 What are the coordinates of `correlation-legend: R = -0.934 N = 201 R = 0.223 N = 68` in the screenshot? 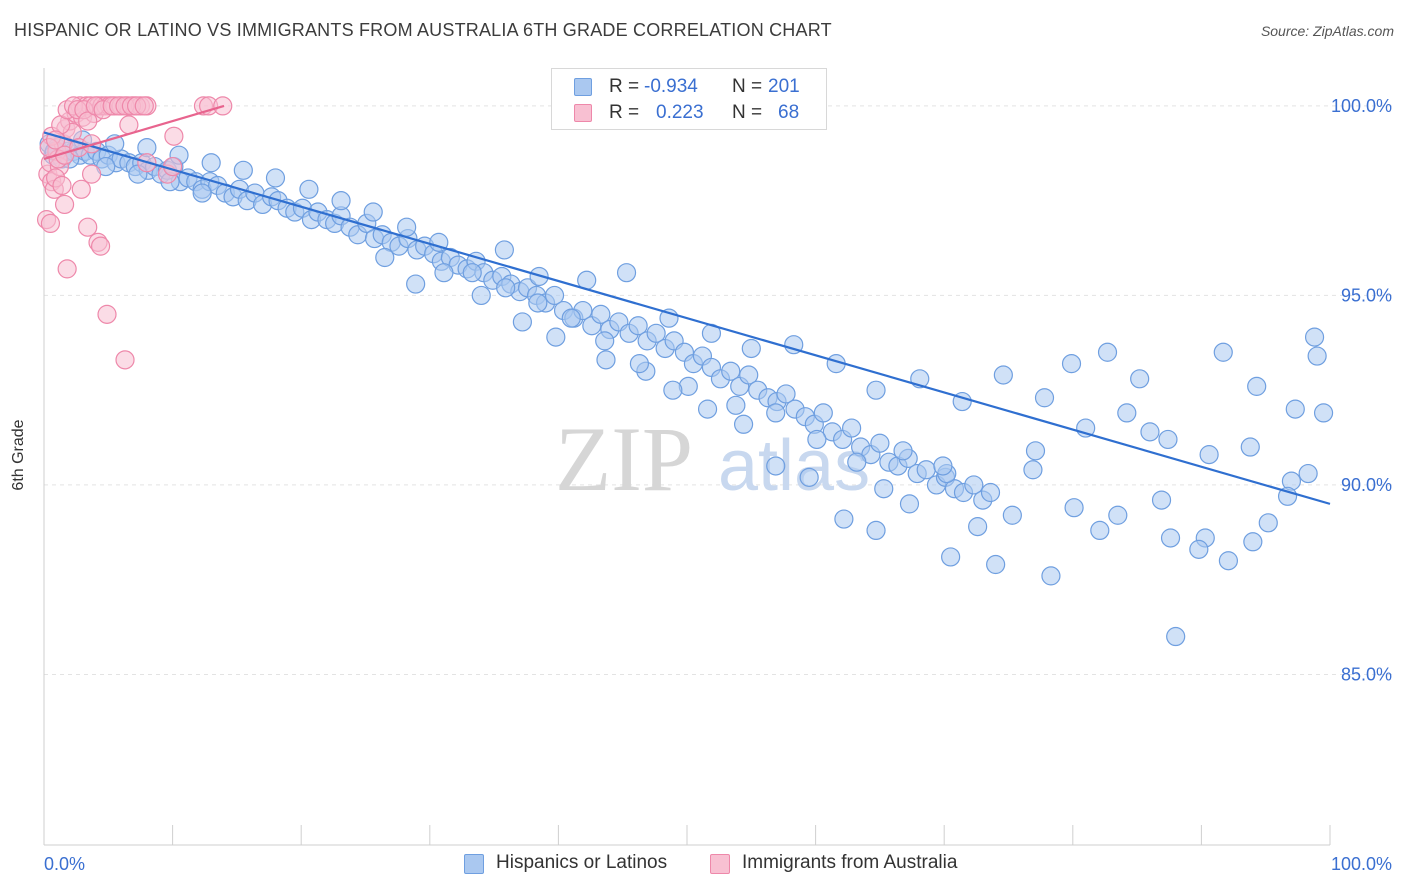 It's located at (689, 99).